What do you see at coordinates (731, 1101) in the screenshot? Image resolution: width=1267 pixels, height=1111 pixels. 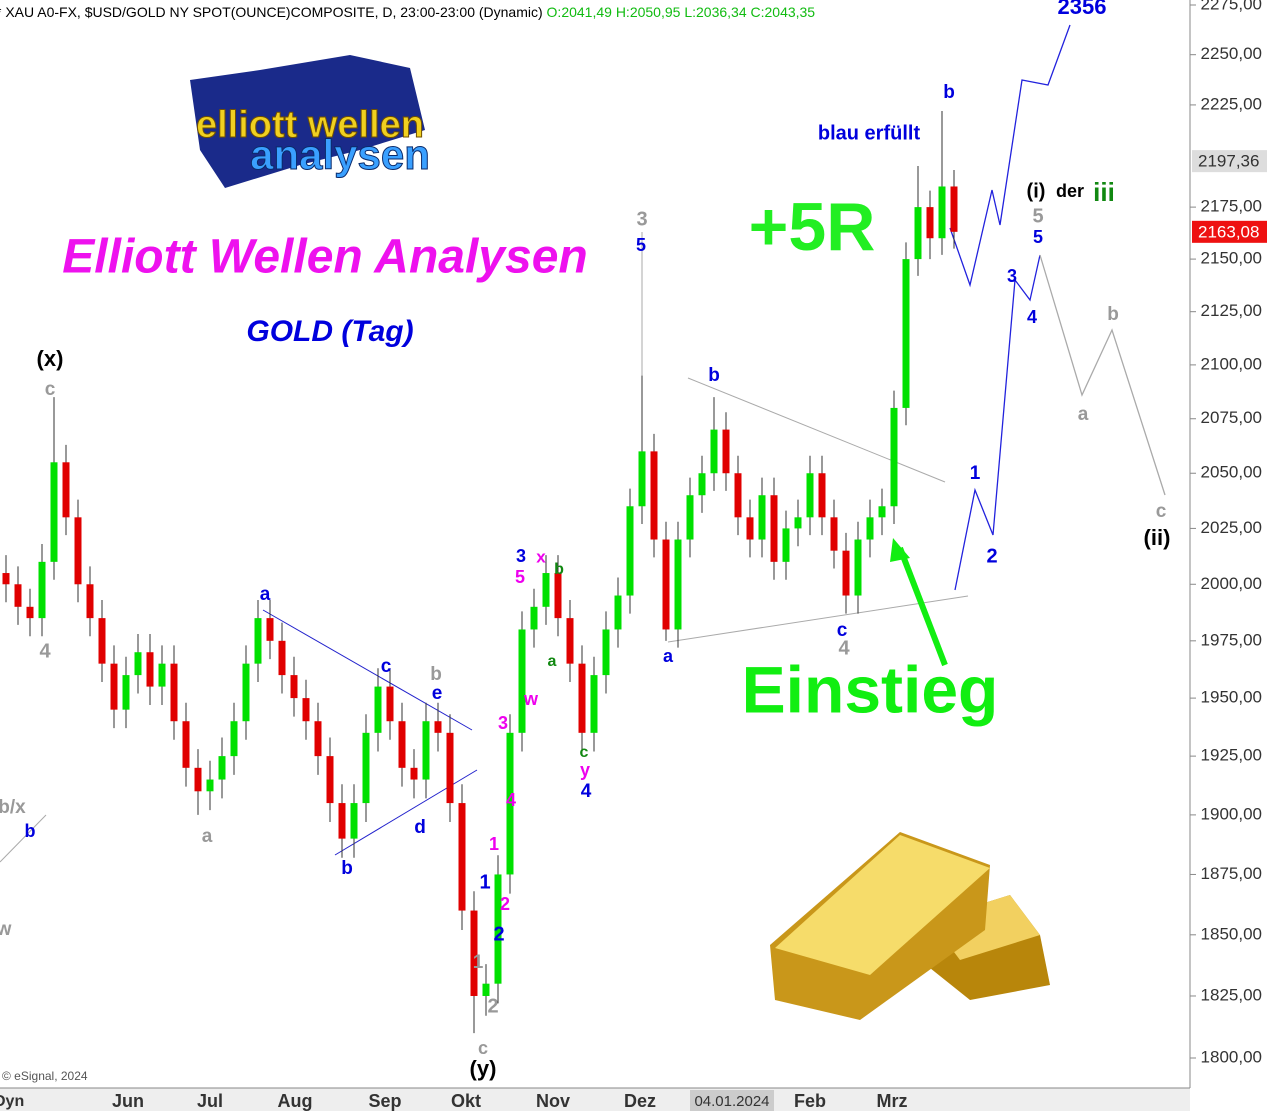 I see `x-tick-label: 04.01.2024` at bounding box center [731, 1101].